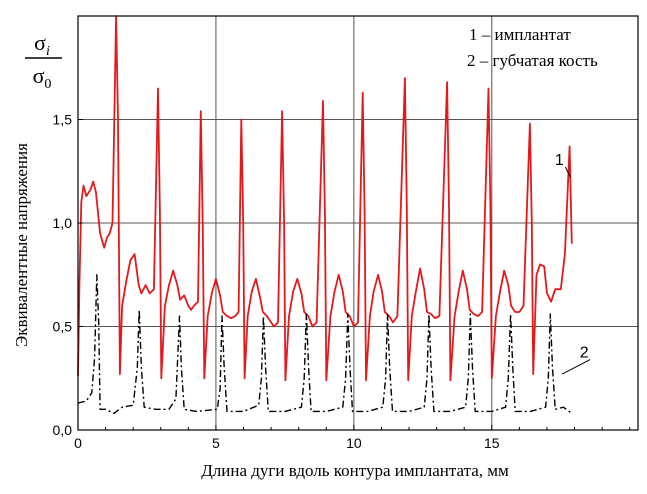 Image resolution: width=647 pixels, height=494 pixels. I want to click on x-axis-title: Длина дуги вдоль контура имплантата, мм, so click(355, 470).